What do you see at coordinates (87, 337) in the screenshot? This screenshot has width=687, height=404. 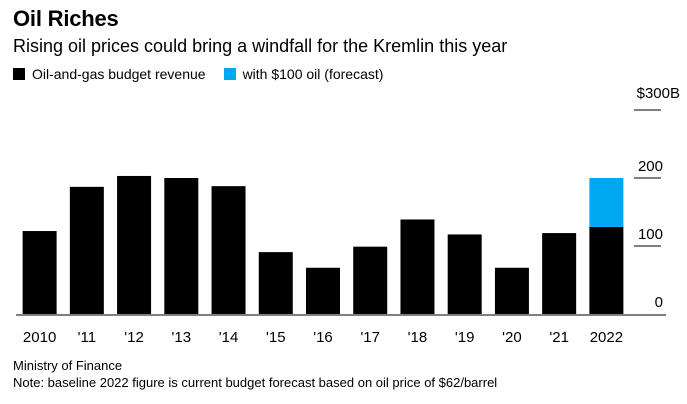 I see `x-tick-label: '11` at bounding box center [87, 337].